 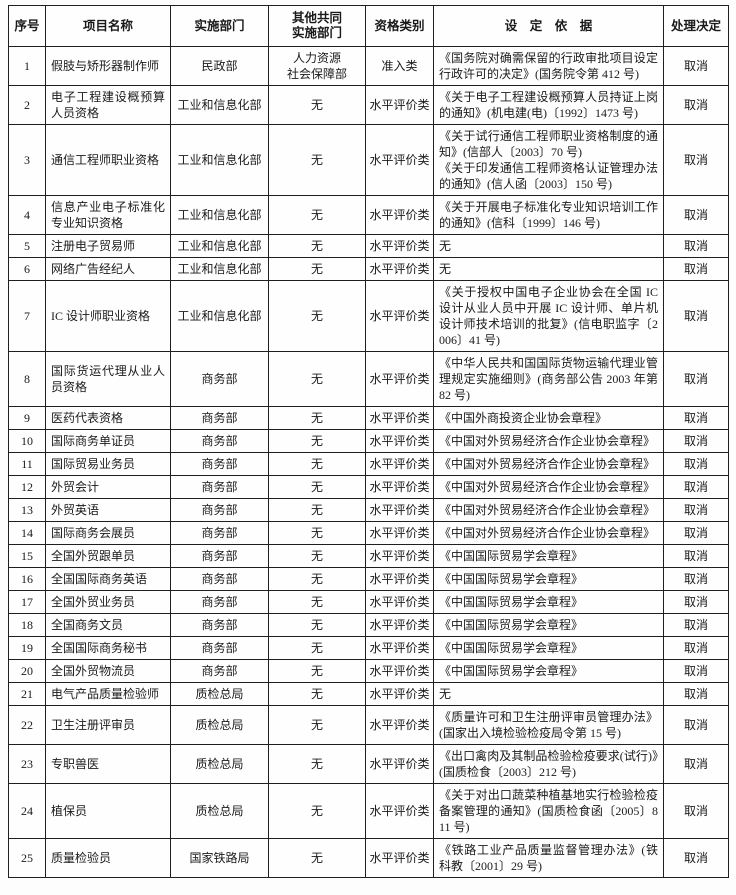 What do you see at coordinates (108, 215) in the screenshot?
I see `project-name-cell: 信息产业电子标准化专业知识资格` at bounding box center [108, 215].